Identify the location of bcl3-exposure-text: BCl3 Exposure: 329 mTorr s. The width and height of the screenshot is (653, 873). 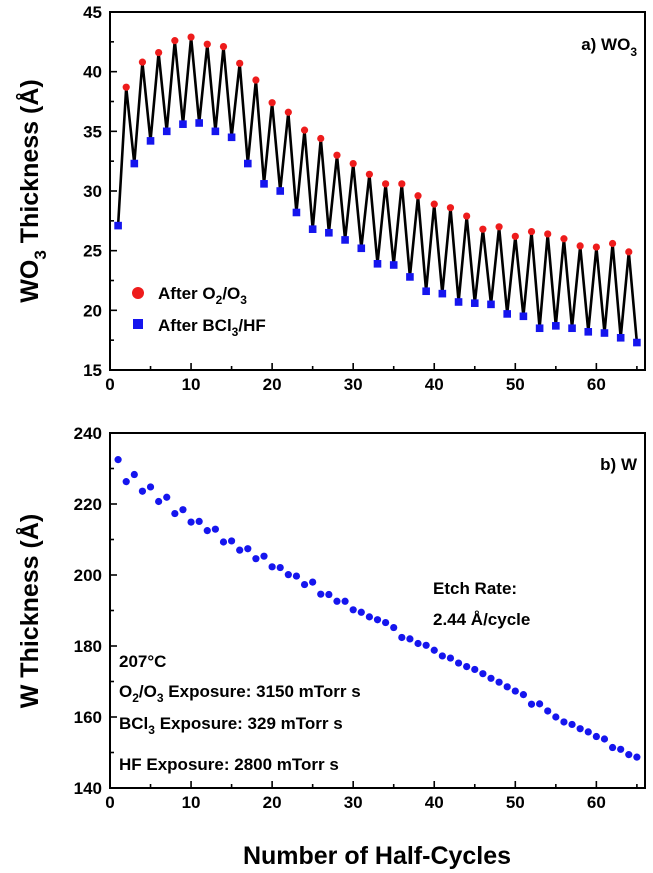
(231, 725).